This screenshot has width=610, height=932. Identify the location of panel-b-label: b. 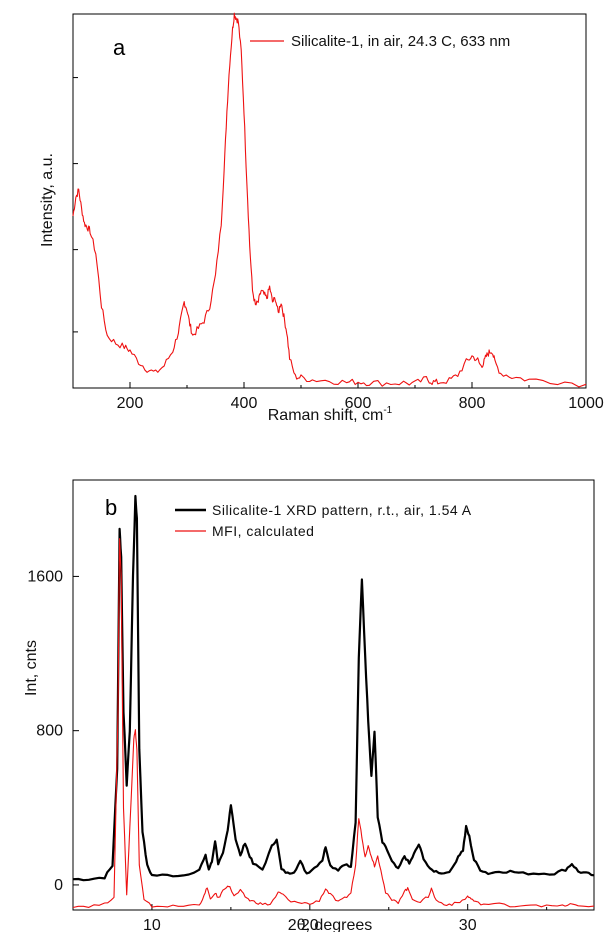
(111, 507).